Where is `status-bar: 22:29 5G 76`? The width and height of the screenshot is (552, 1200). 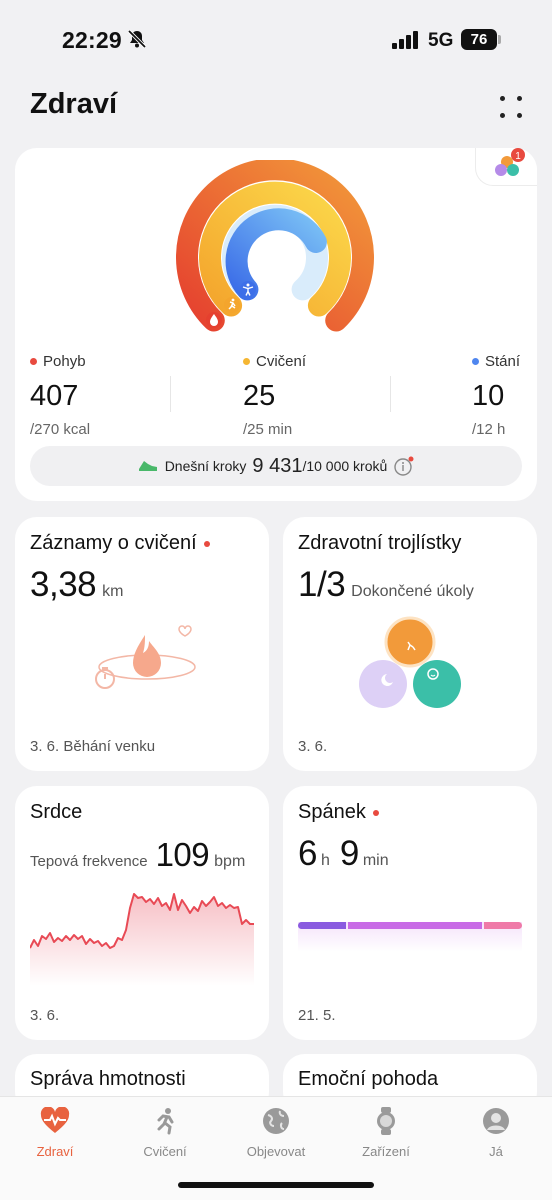
status-bar: 22:29 5G 76 is located at coordinates (276, 40).